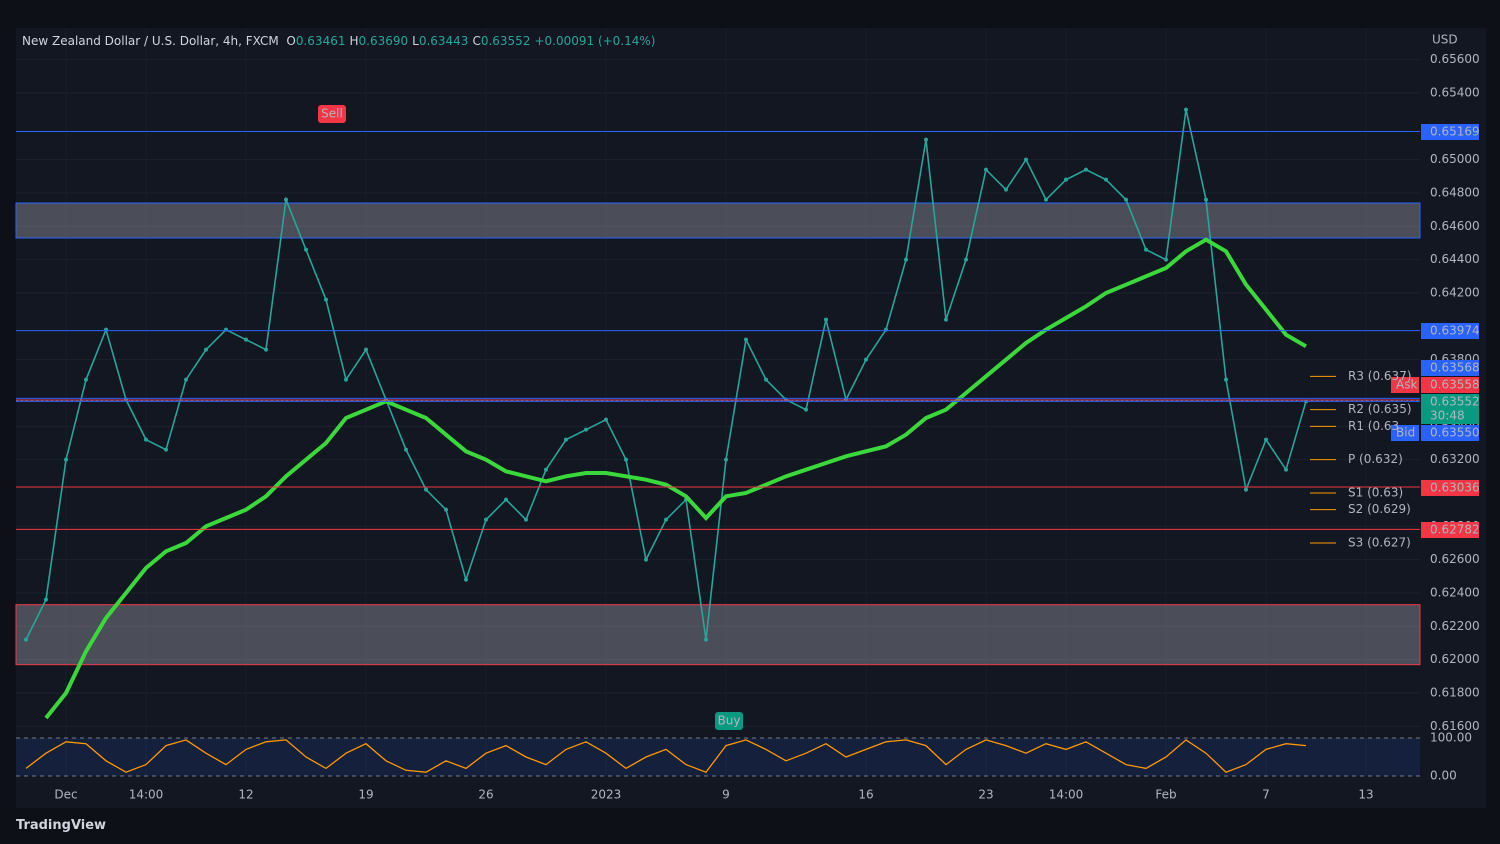  What do you see at coordinates (1380, 409) in the screenshot?
I see `pivot-label: R2 (0.635)` at bounding box center [1380, 409].